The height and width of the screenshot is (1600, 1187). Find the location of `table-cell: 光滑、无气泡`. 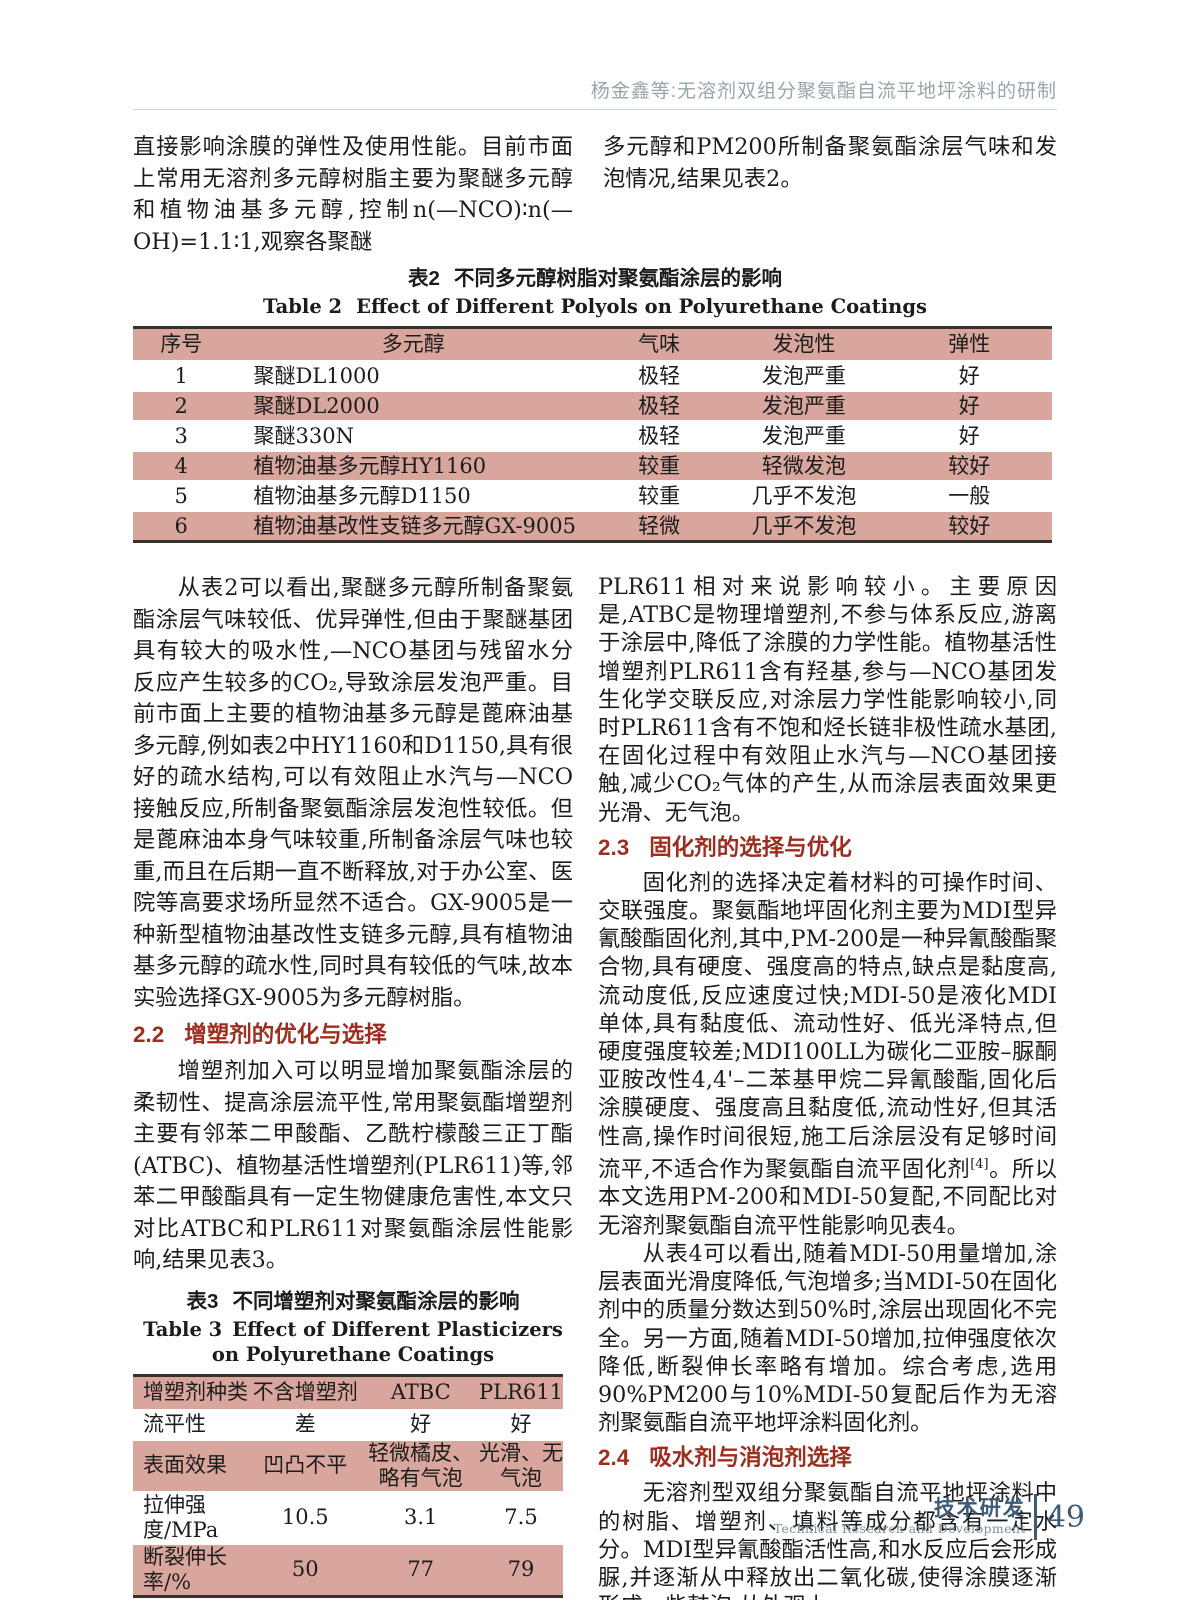

table-cell: 光滑、无气泡 is located at coordinates (520, 1466).